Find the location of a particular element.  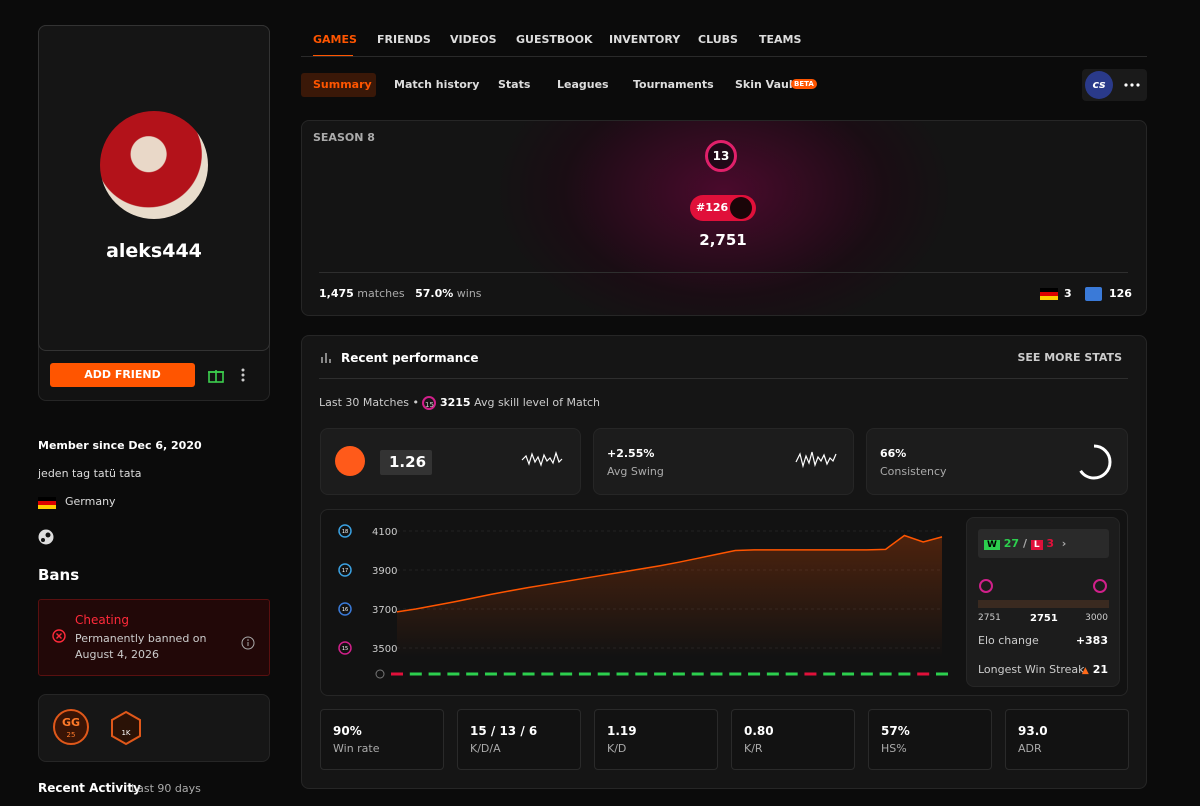

swing-label: Avg Swing is located at coordinates (635, 471).